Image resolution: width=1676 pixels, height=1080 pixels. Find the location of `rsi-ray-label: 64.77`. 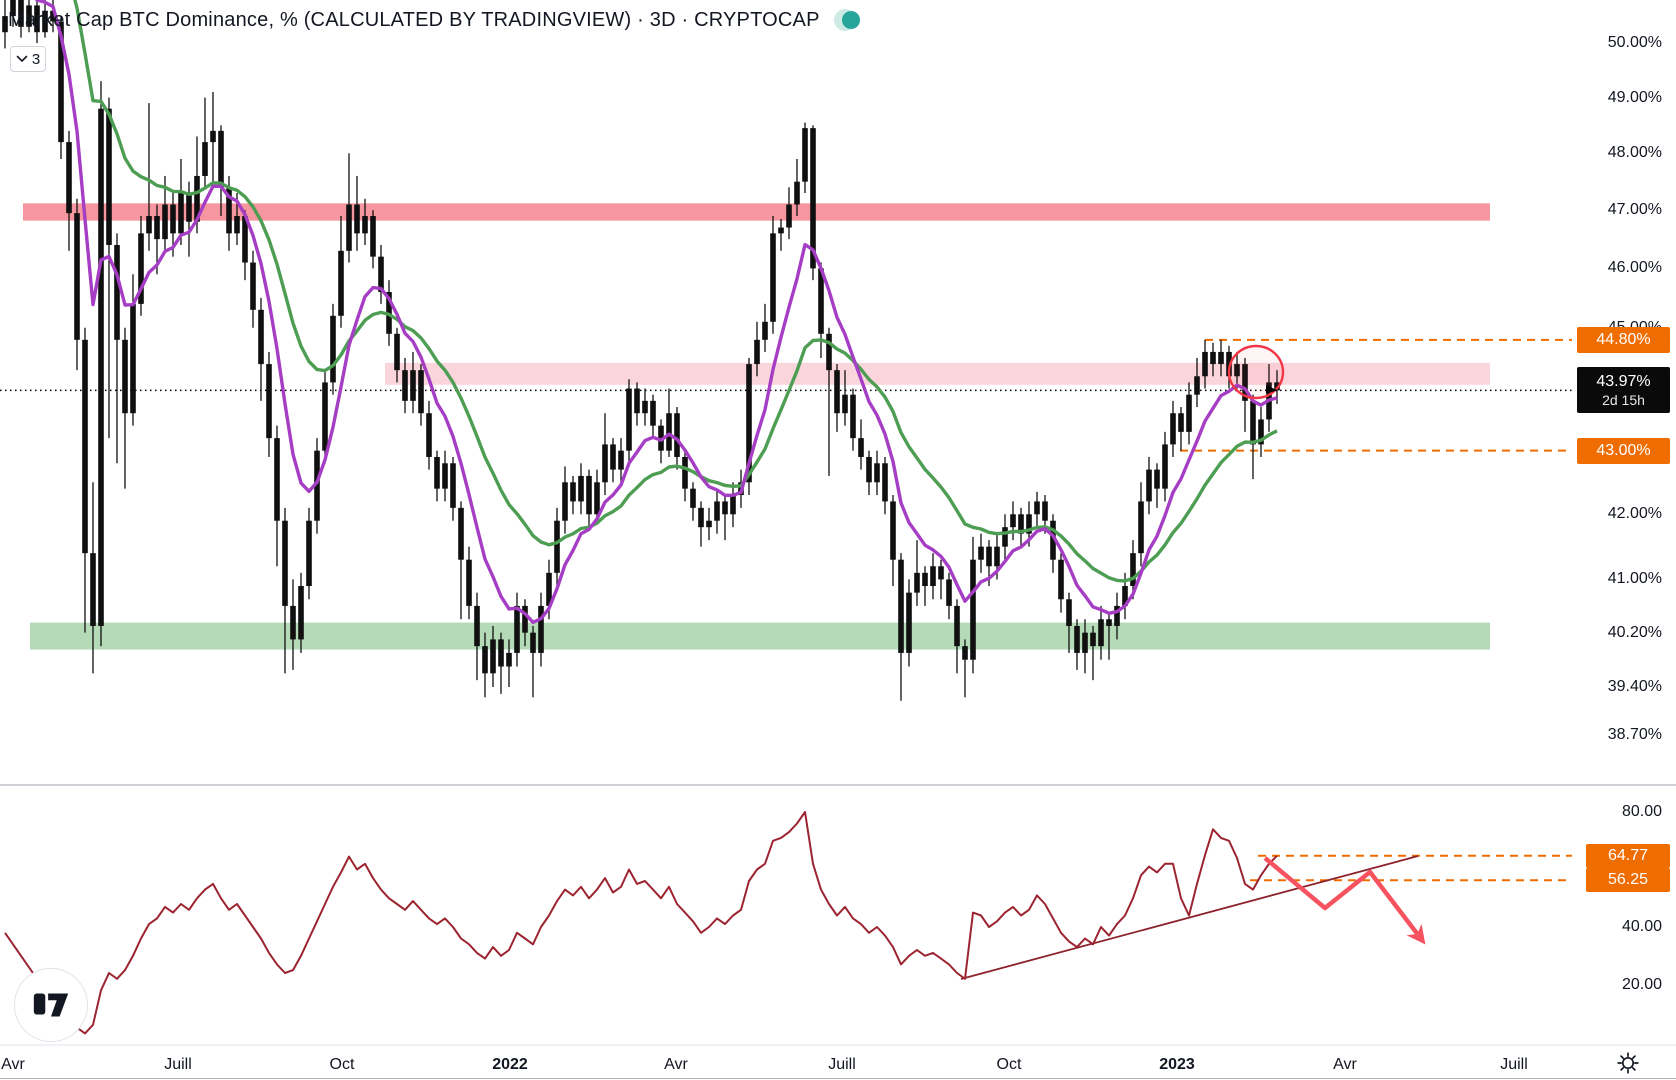

rsi-ray-label: 64.77 is located at coordinates (1628, 855).